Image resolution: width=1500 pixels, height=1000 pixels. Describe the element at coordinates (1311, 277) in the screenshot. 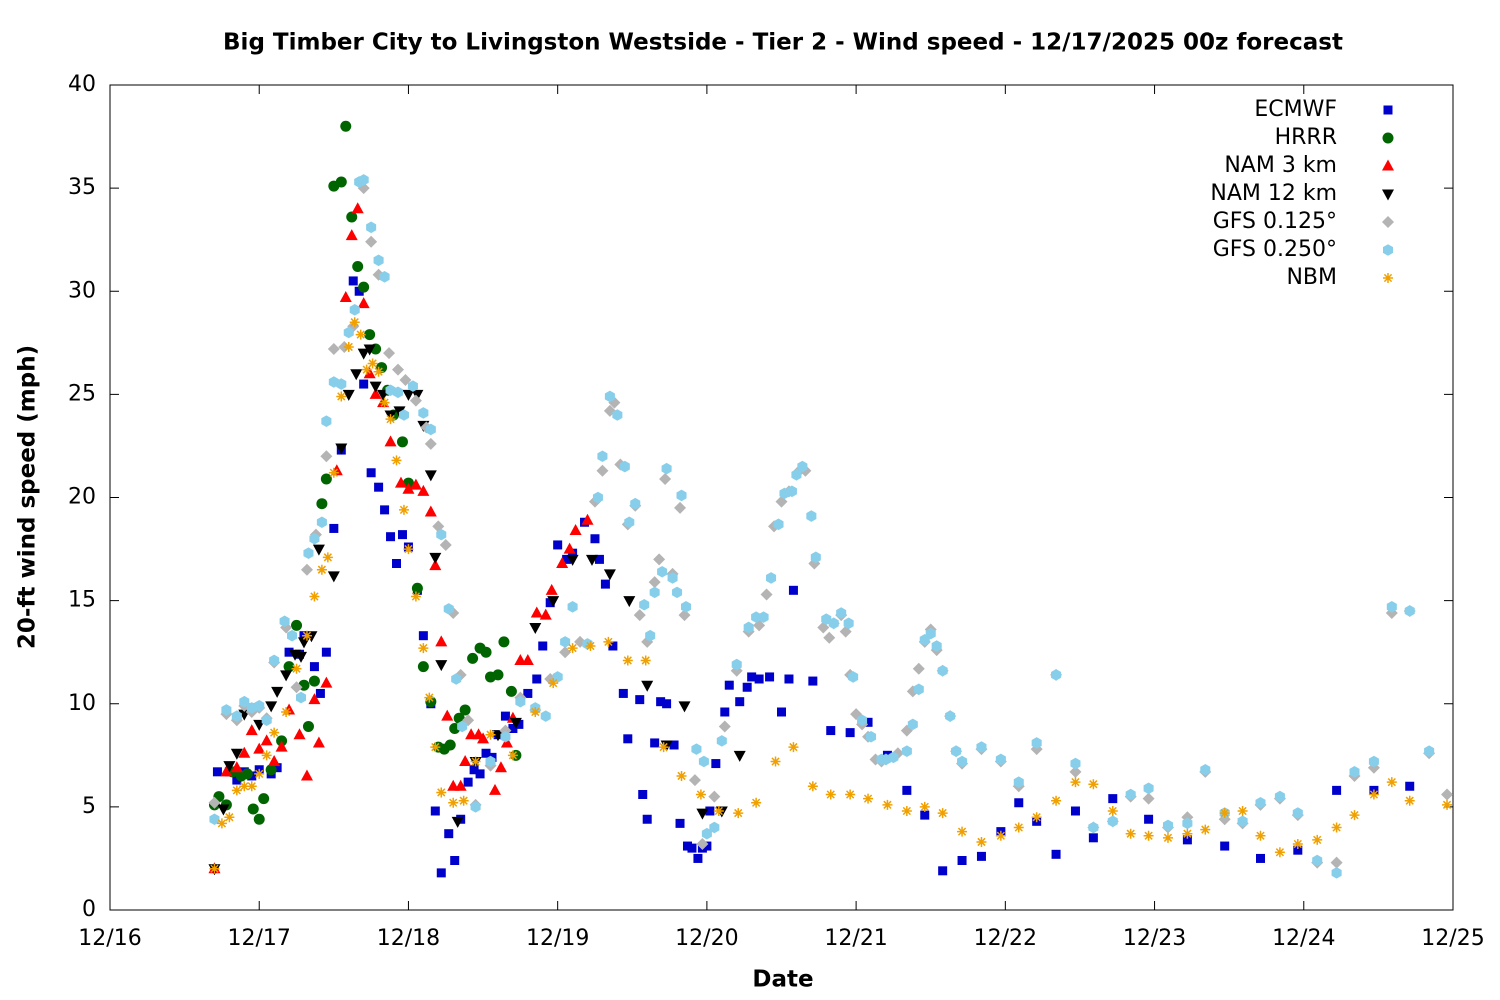

I see `legend-label: NBM` at that location.